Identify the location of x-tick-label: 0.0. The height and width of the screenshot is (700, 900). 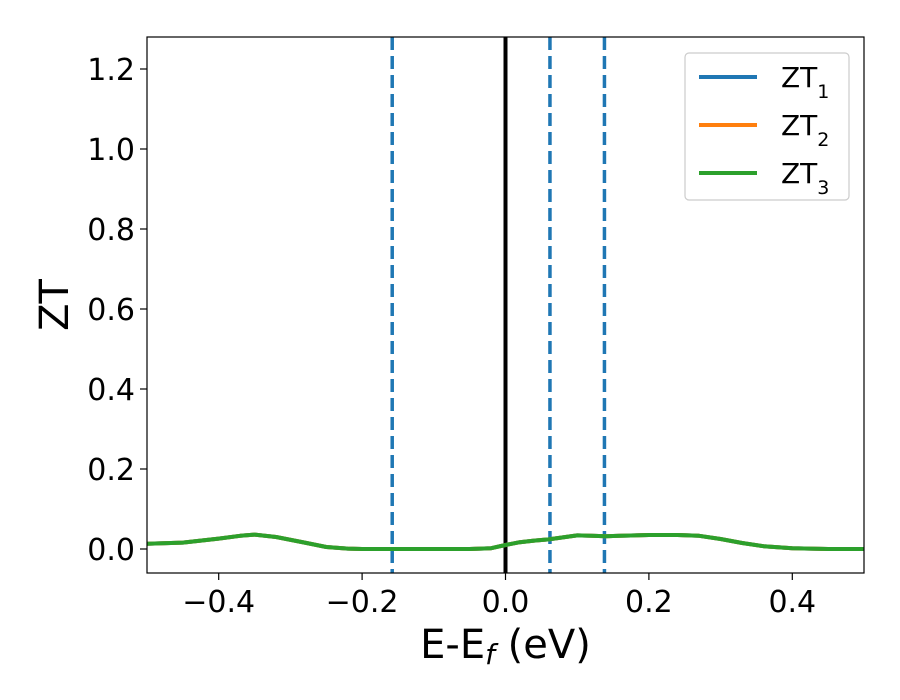
(506, 602).